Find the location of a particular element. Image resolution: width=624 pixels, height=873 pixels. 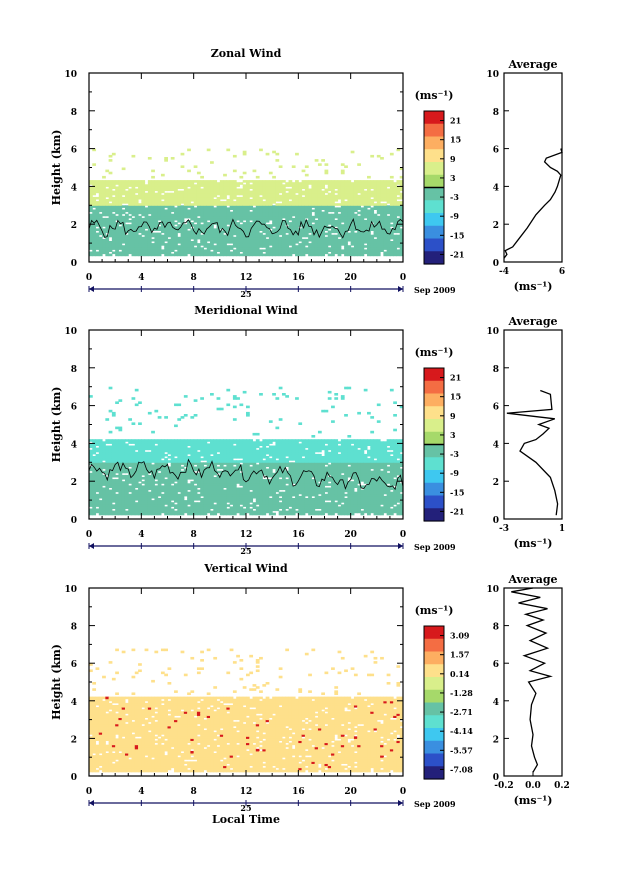

vertical-colorbar-label: -2.71 is located at coordinates (461, 712).